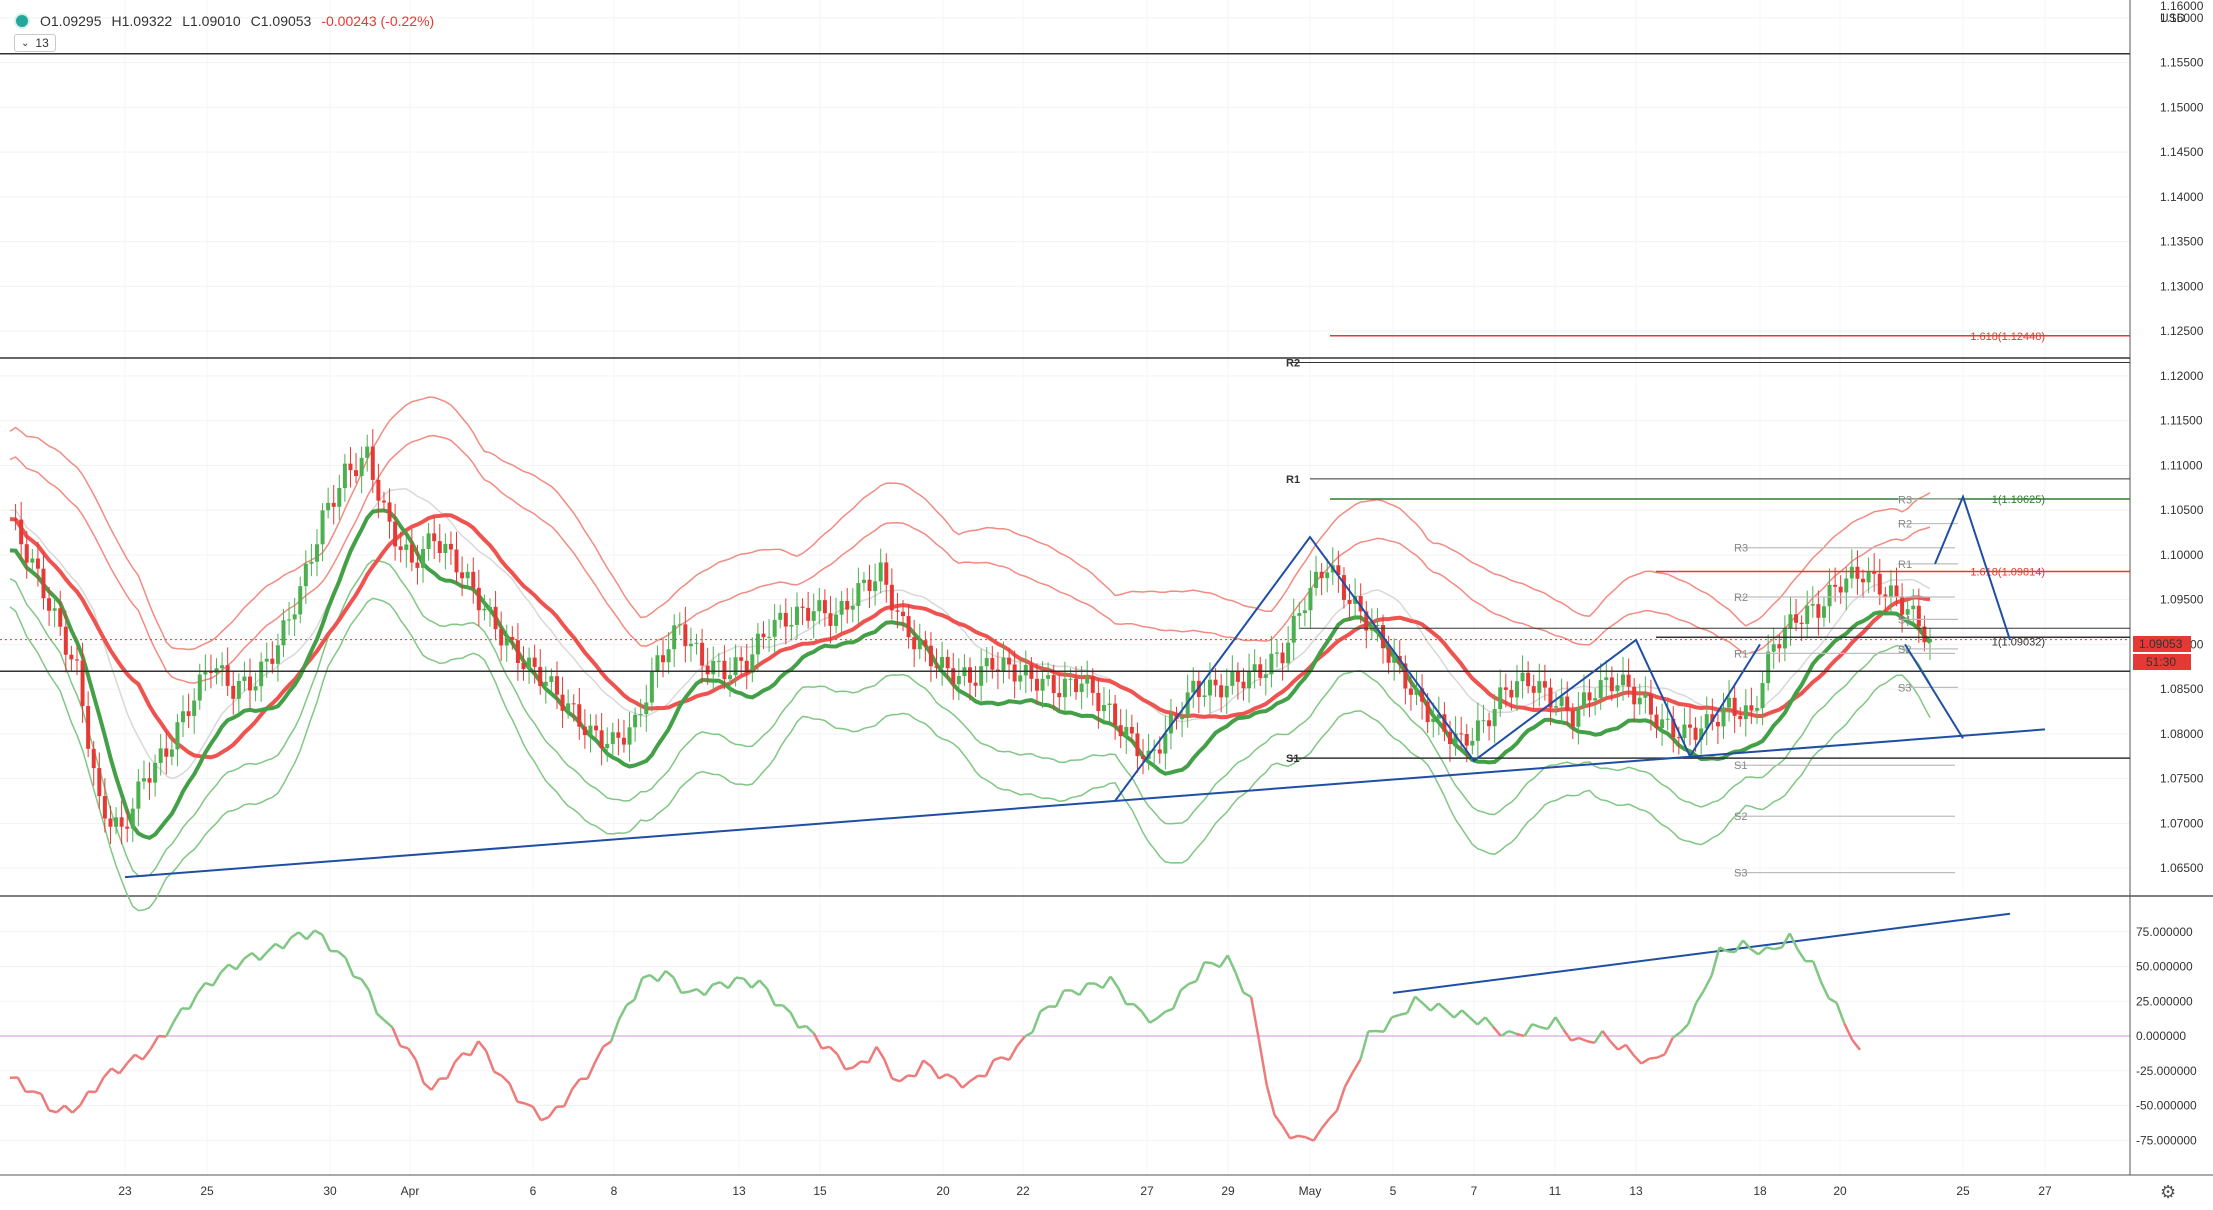  I want to click on time-tick-label: 30, so click(330, 1191).